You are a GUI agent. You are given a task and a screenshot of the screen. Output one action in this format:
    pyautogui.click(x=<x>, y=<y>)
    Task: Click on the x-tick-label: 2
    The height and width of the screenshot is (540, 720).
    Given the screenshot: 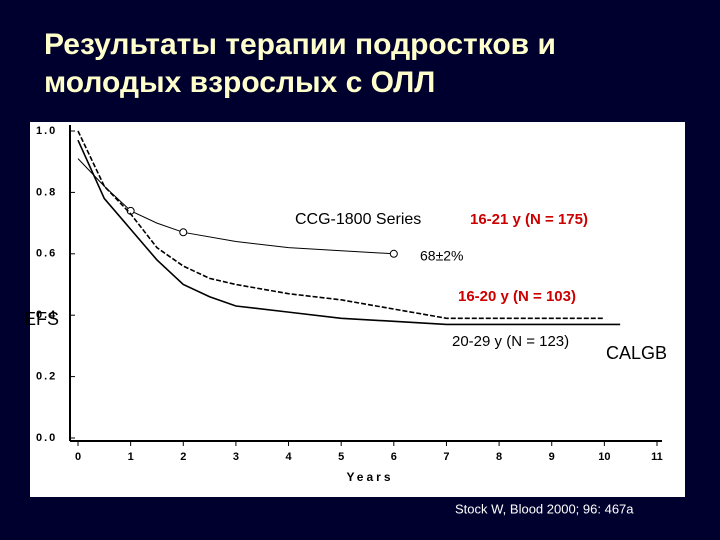 What is the action you would take?
    pyautogui.click(x=183, y=457)
    